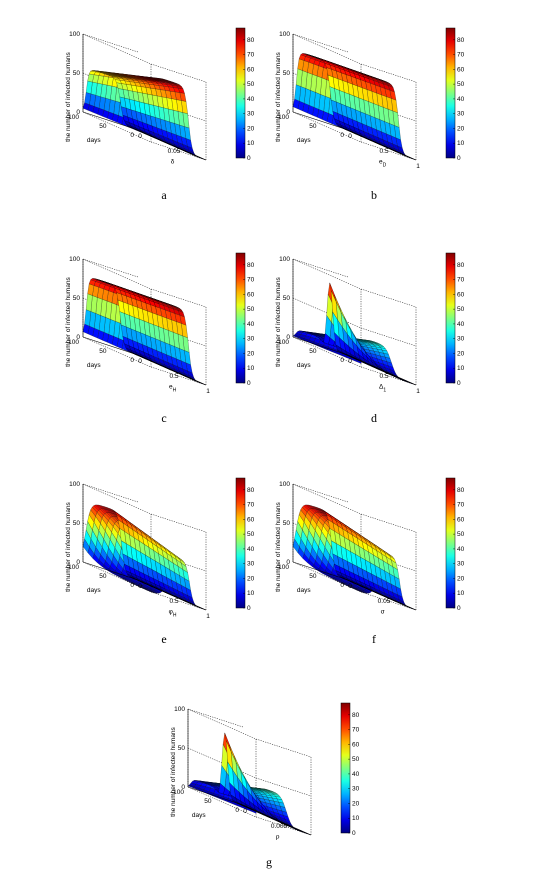  Describe the element at coordinates (279, 826) in the screenshot. I see `y-tick-label: 0.005` at that location.